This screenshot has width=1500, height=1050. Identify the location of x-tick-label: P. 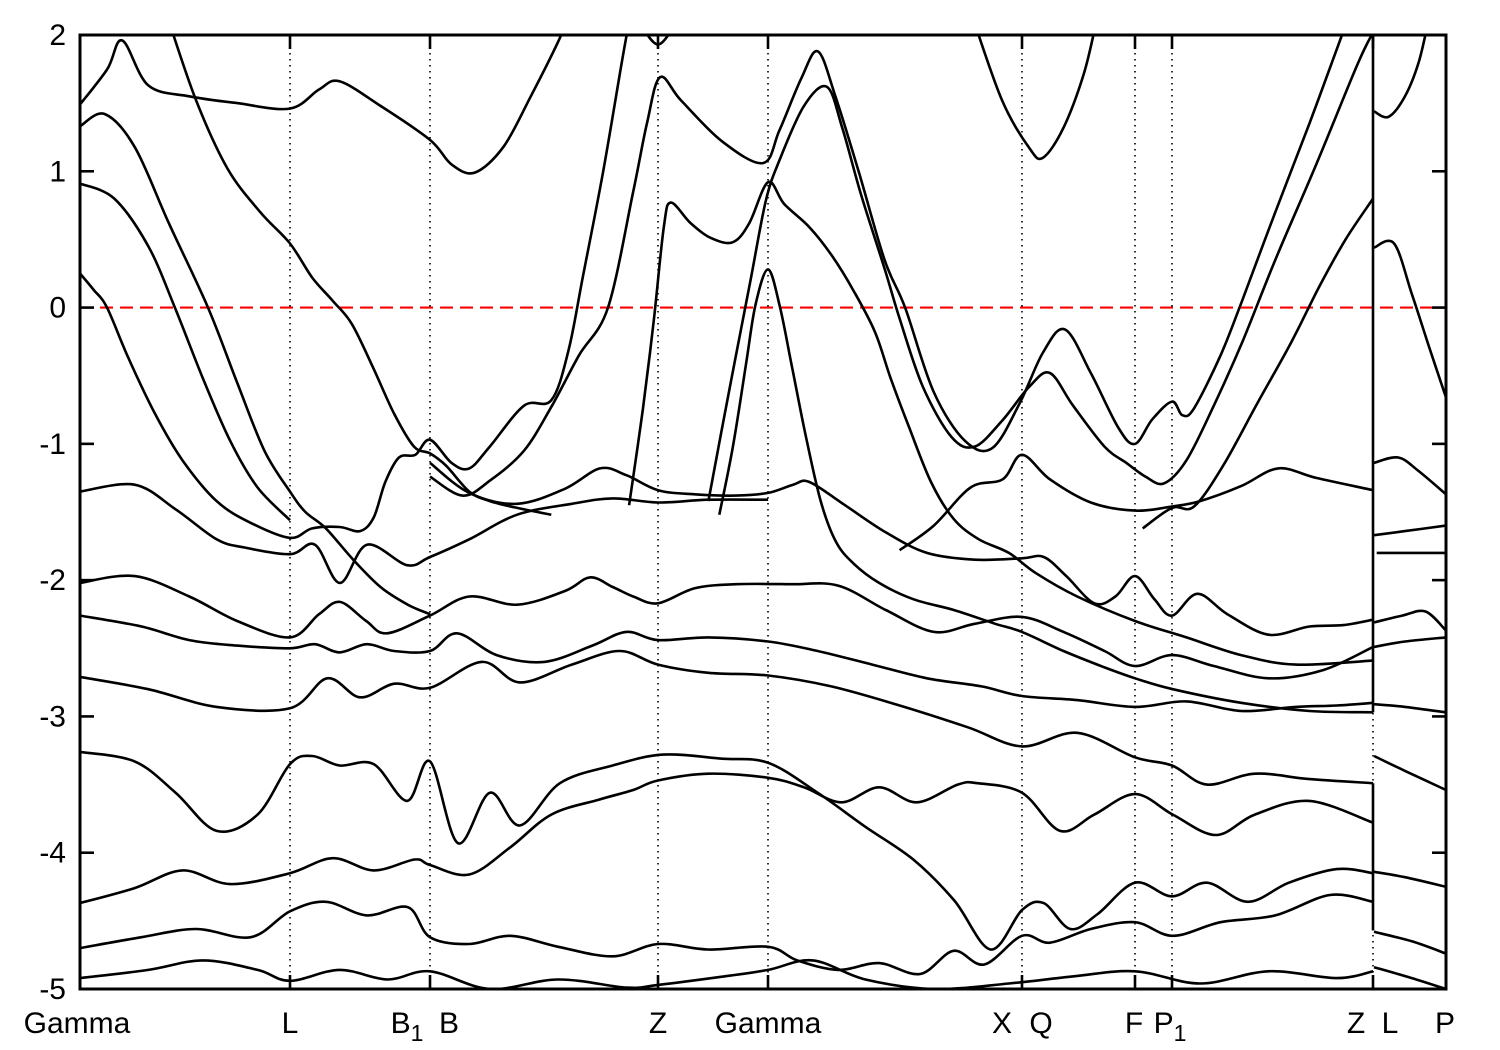
(1445, 1023).